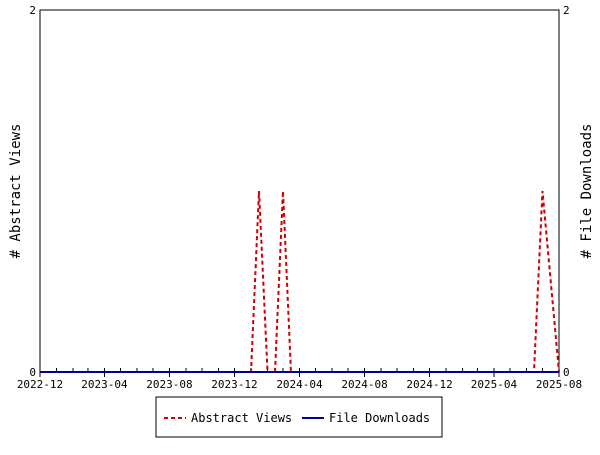 Image resolution: width=600 pixels, height=455 pixels. Describe the element at coordinates (559, 384) in the screenshot. I see `x-tick-label: 2025-08` at that location.